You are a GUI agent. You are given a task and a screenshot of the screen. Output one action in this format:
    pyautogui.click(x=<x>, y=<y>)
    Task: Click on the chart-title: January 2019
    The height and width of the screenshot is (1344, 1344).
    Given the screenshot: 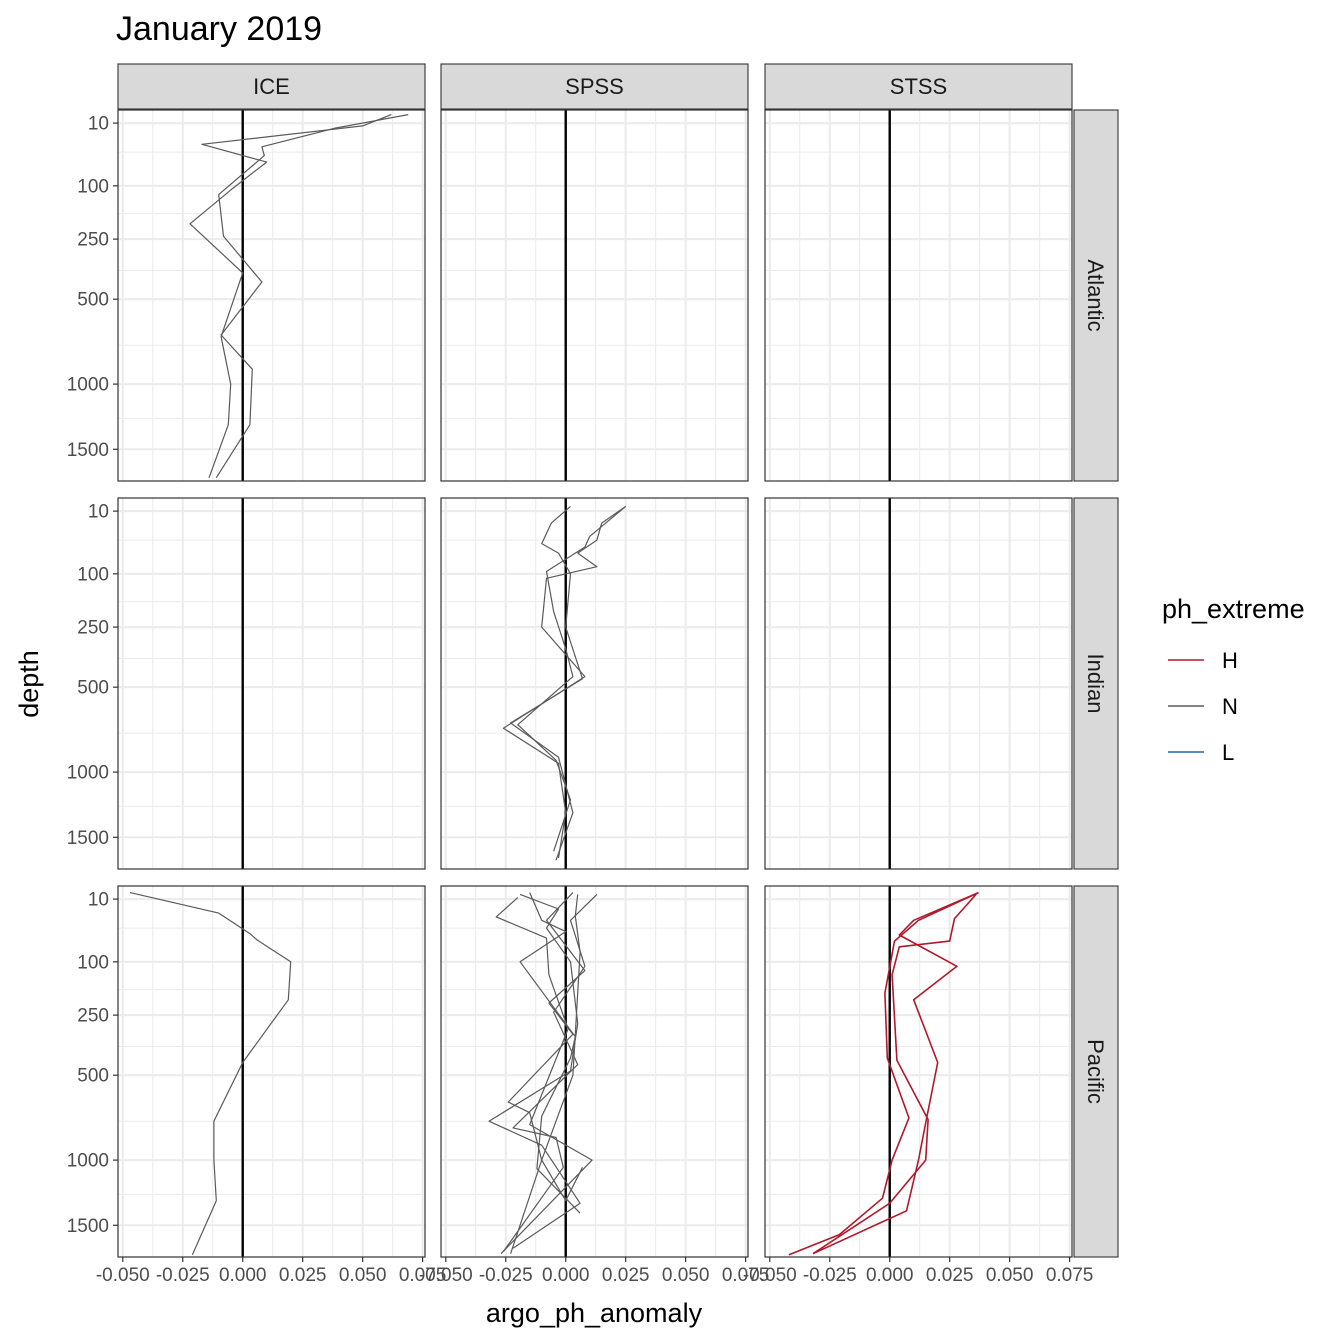 What is the action you would take?
    pyautogui.click(x=219, y=29)
    